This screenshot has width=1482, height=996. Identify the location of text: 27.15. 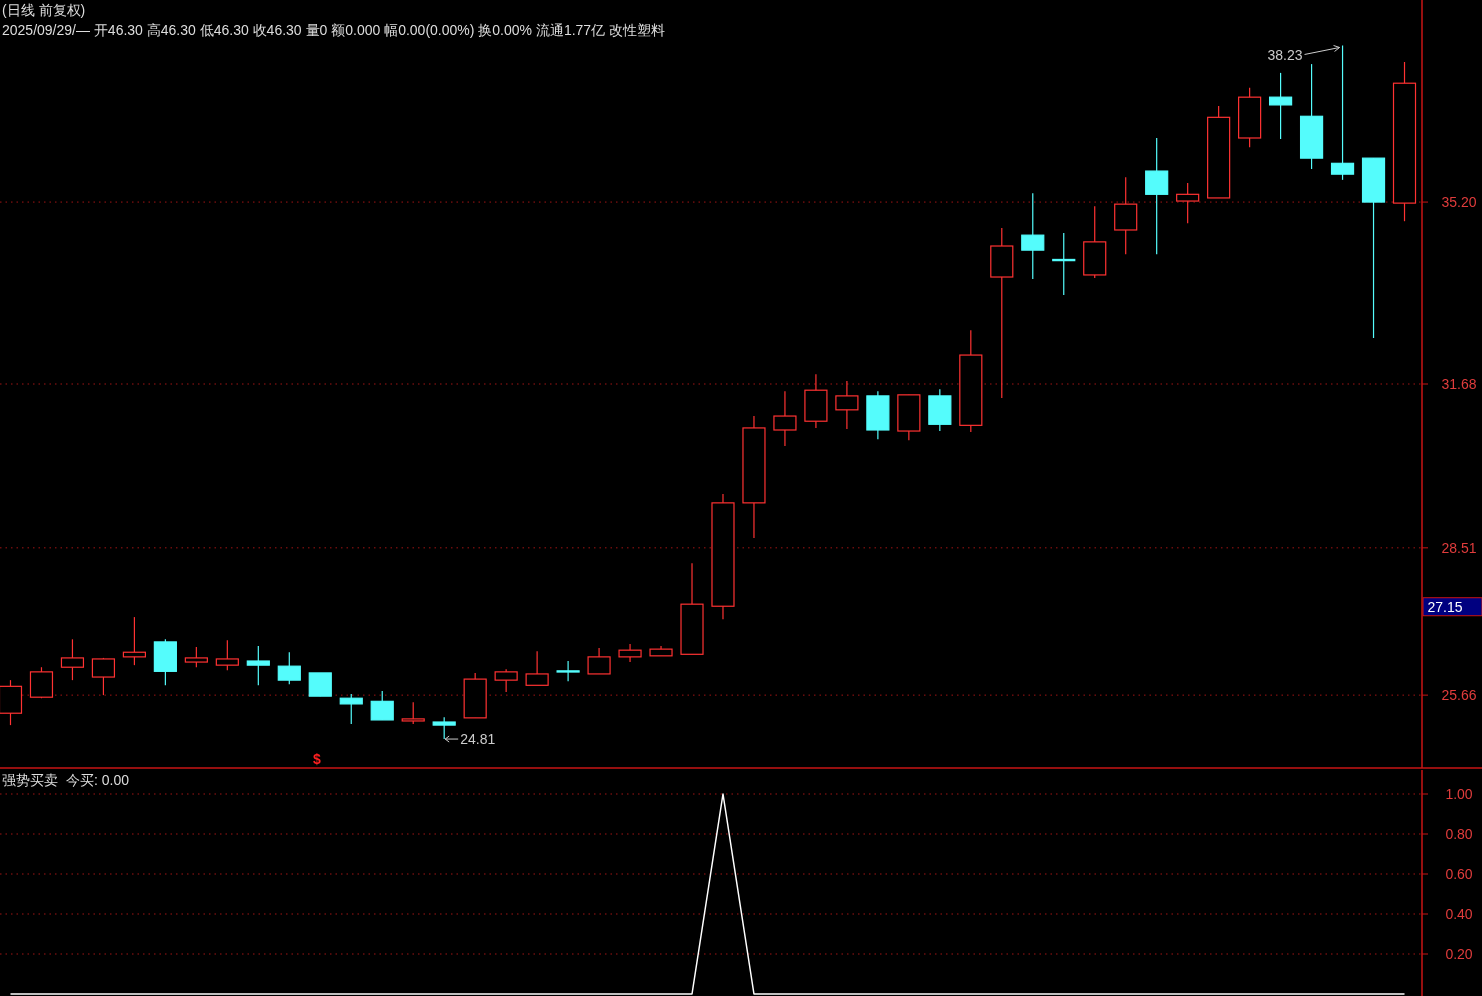
(1445, 606).